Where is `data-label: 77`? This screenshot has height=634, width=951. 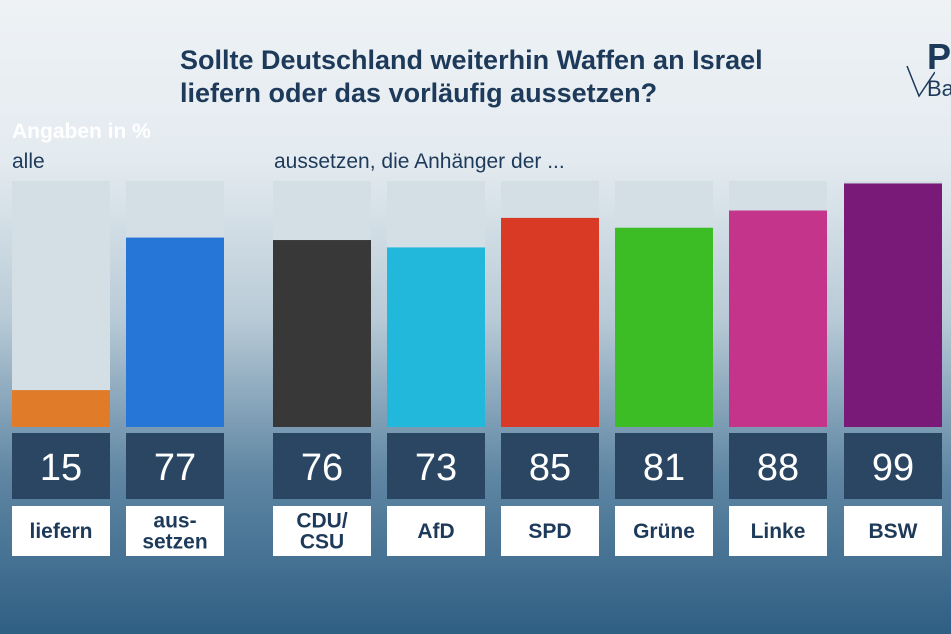 data-label: 77 is located at coordinates (175, 468).